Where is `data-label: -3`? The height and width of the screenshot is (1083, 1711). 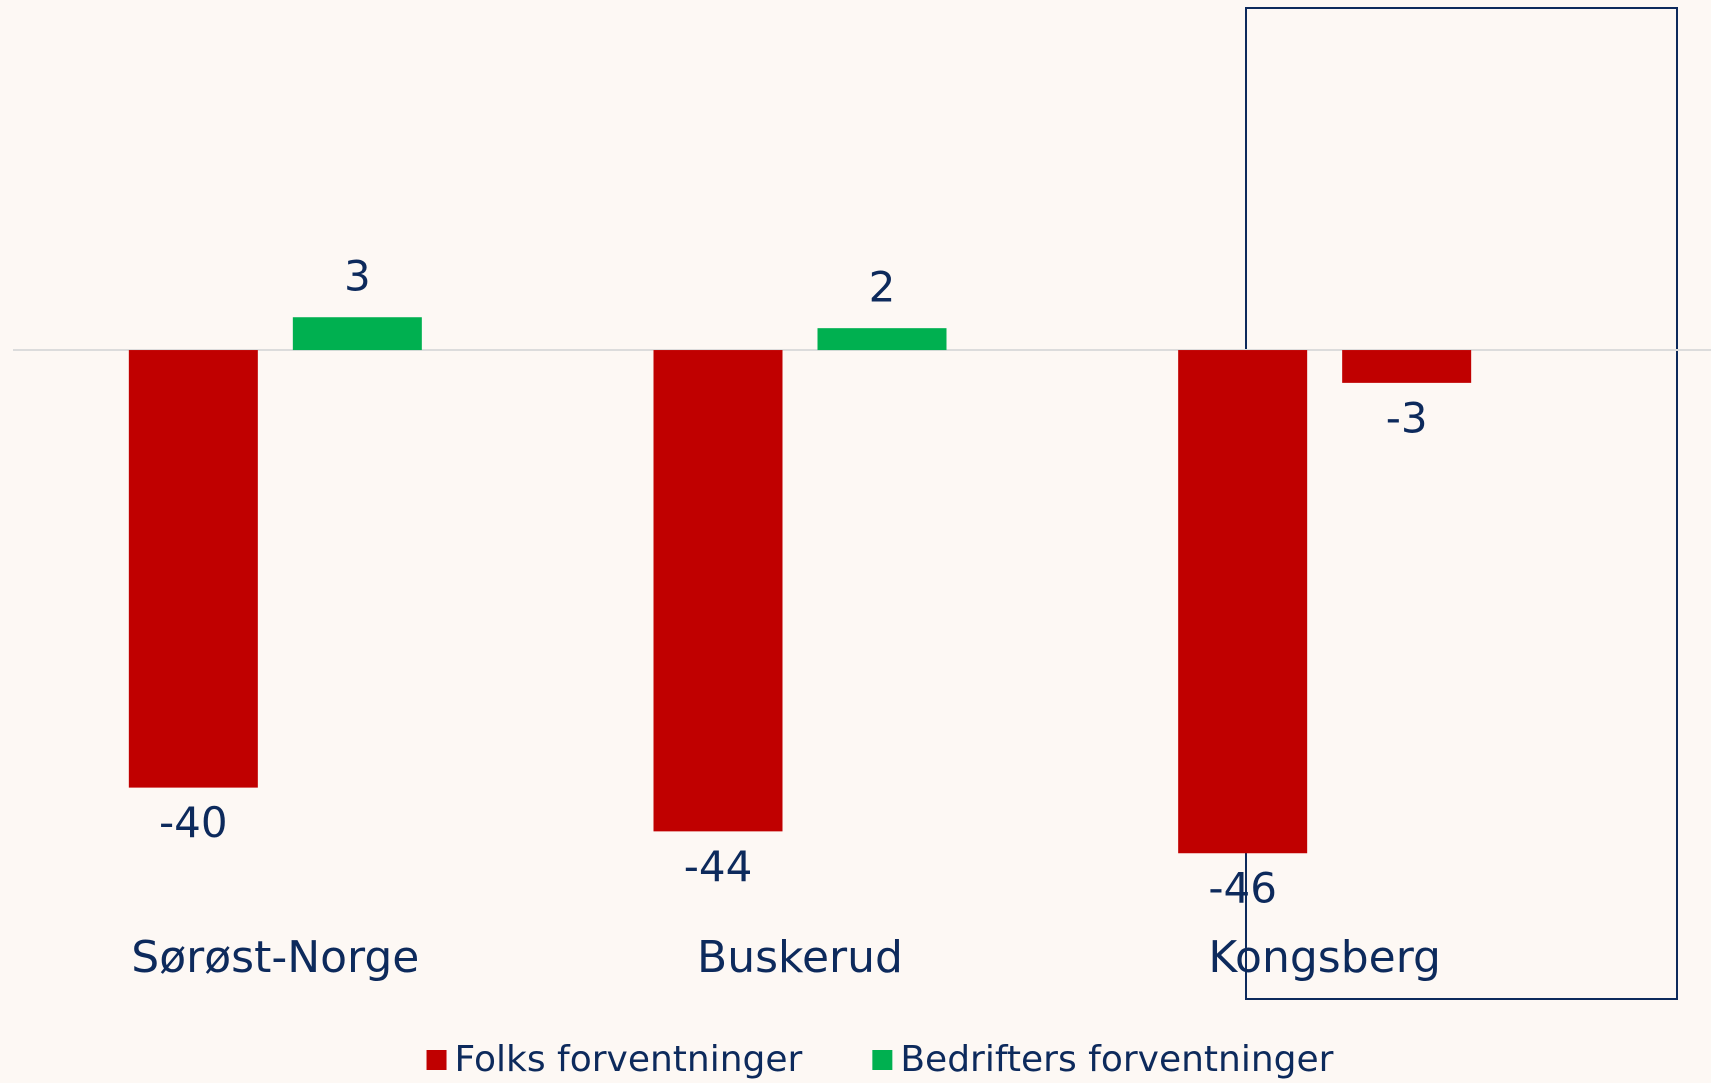 data-label: -3 is located at coordinates (1407, 417).